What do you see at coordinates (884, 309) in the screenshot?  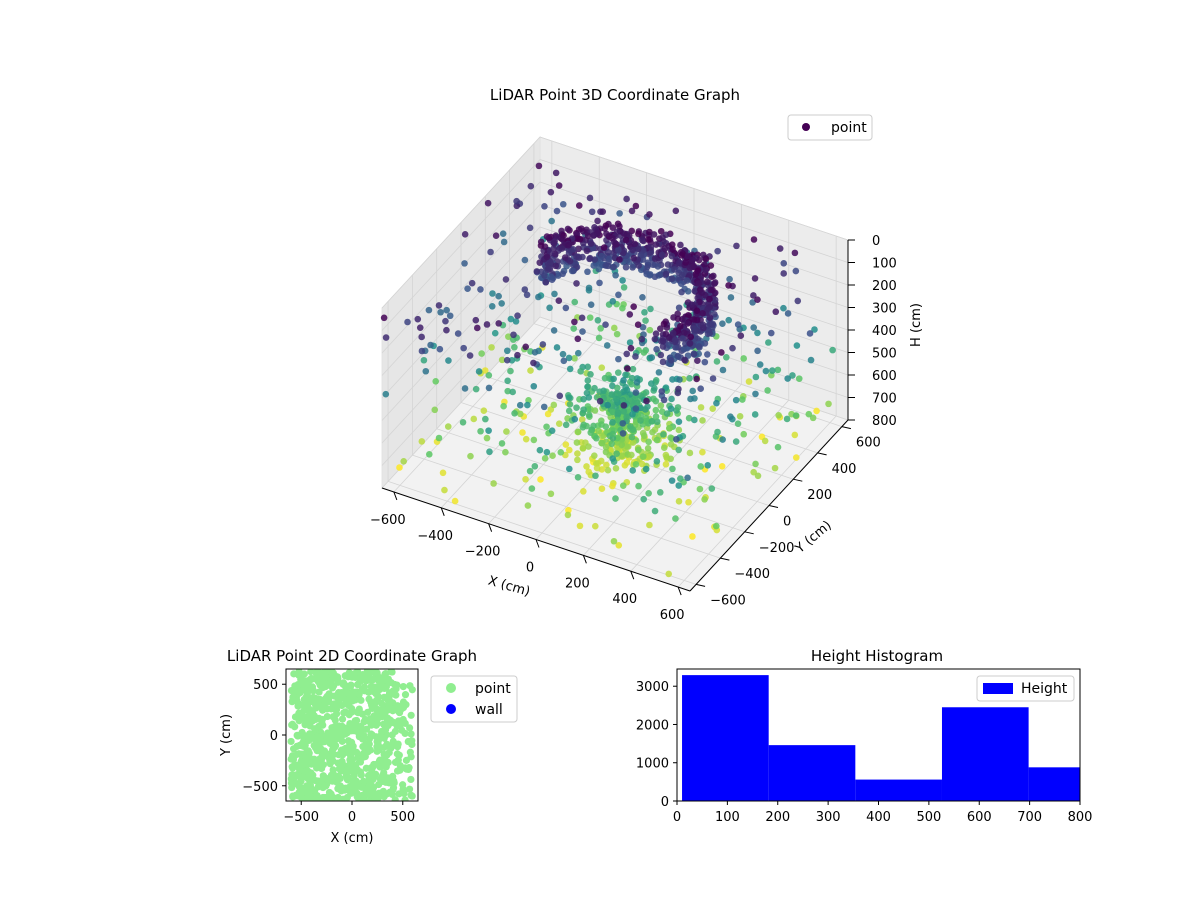 I see `ztick-label: 300` at bounding box center [884, 309].